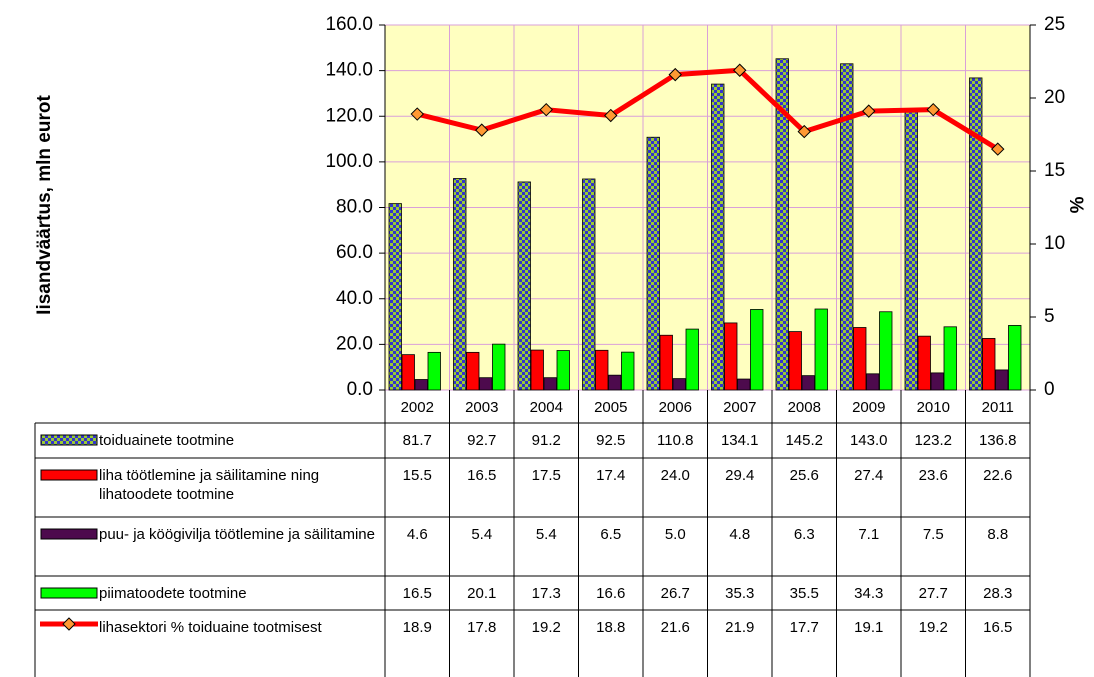 Image resolution: width=1094 pixels, height=677 pixels. What do you see at coordinates (610, 407) in the screenshot?
I see `x-tick-label: 2005` at bounding box center [610, 407].